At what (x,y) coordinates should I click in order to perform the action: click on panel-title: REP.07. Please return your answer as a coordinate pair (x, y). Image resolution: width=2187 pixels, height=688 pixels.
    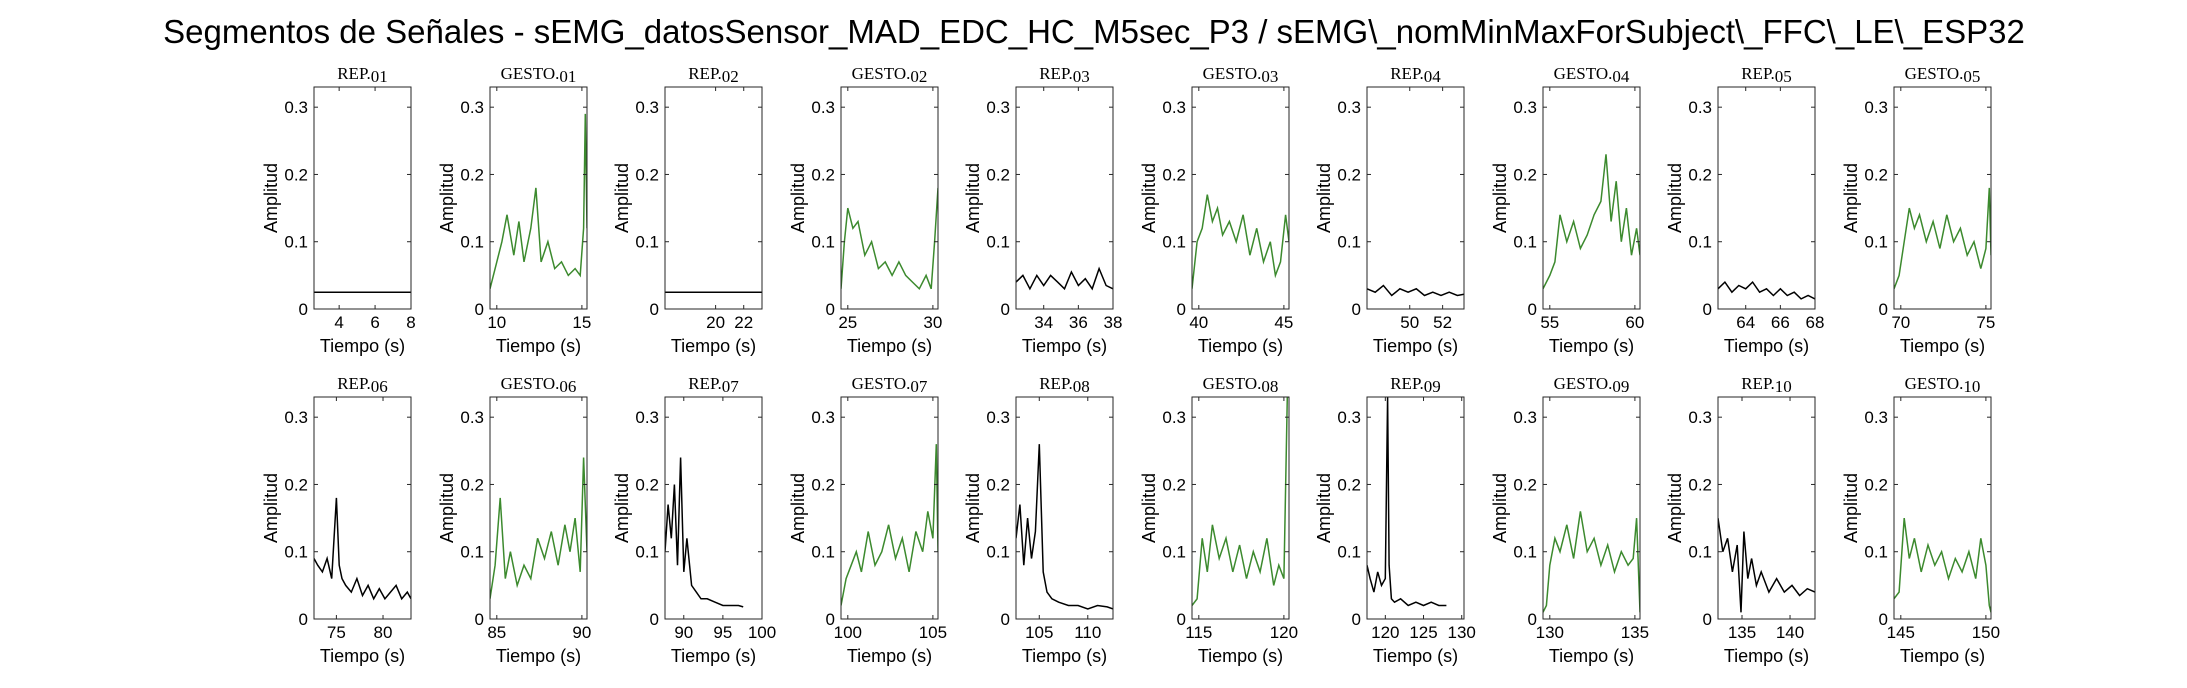
    Looking at the image, I should click on (713, 385).